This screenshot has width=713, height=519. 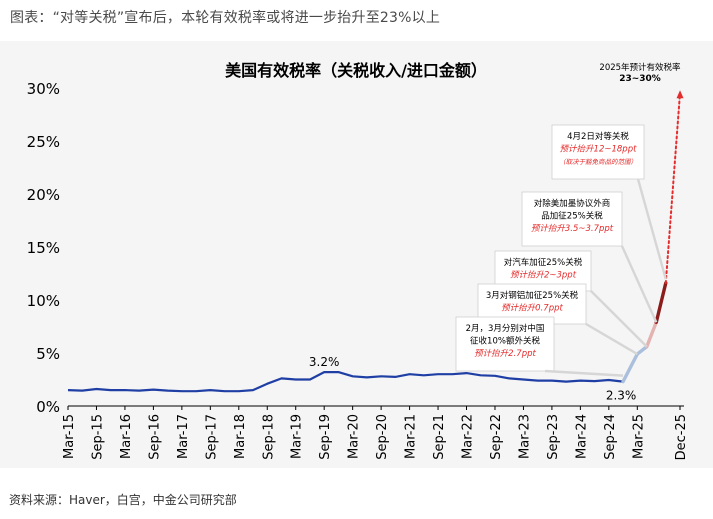 What do you see at coordinates (69, 436) in the screenshot?
I see `x-tick-label: Mar-15` at bounding box center [69, 436].